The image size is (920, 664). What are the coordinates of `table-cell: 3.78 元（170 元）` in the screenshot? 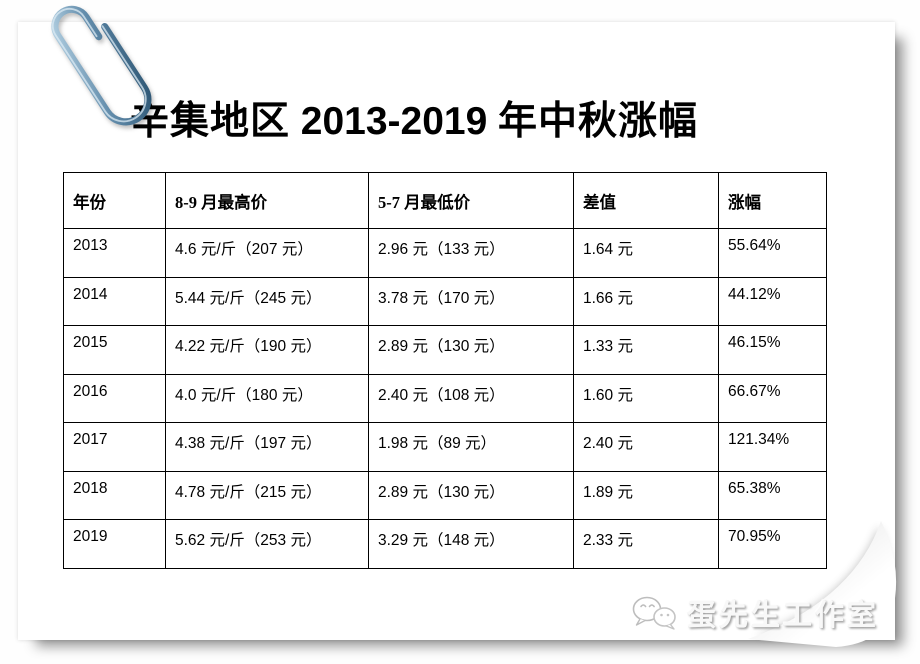 It's located at (471, 301).